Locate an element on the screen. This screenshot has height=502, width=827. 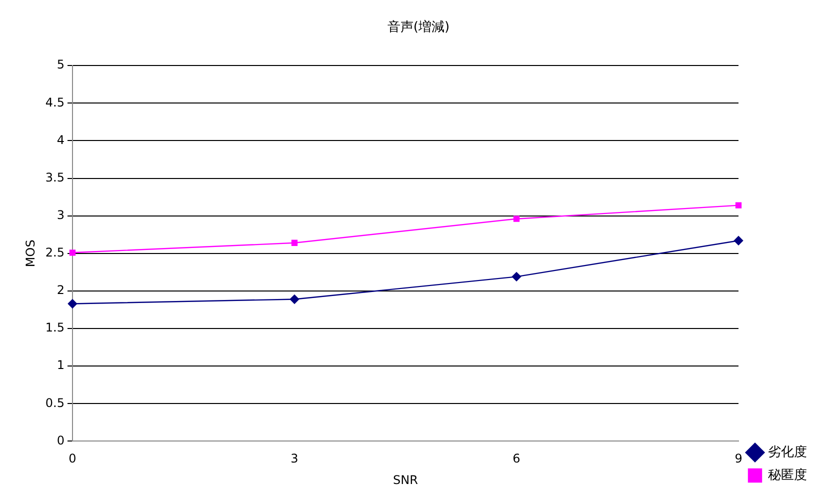
y-tick-label: 2 is located at coordinates (60, 290).